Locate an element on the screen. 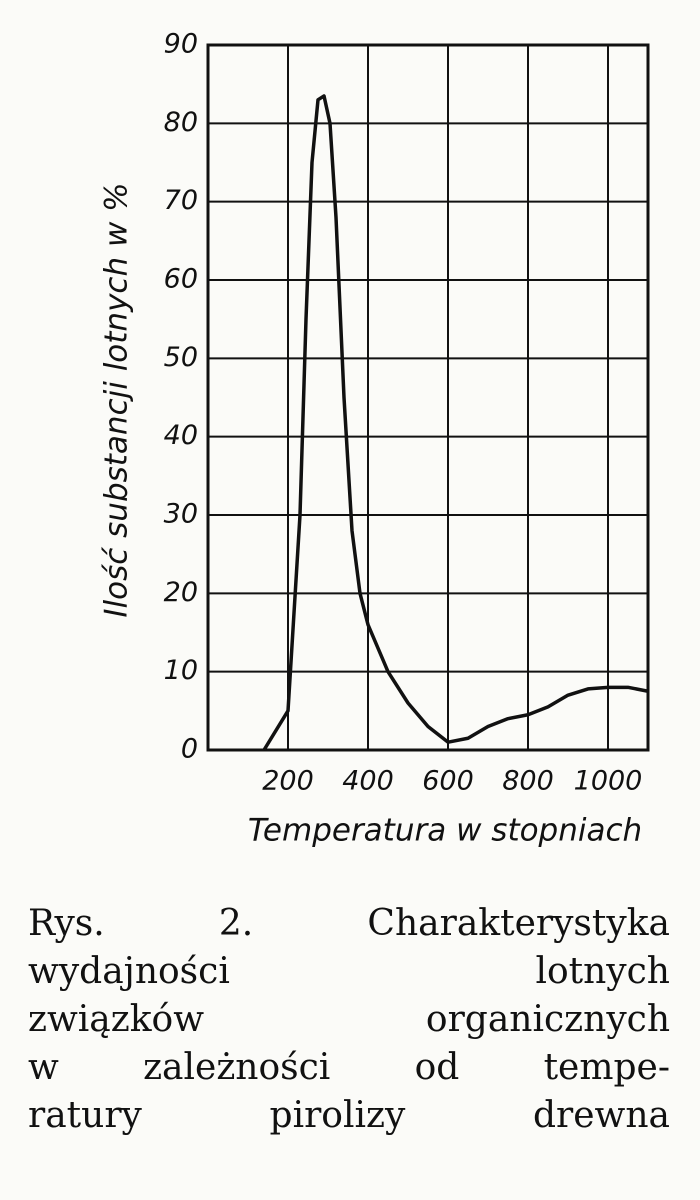  y-tick-label: 0 is located at coordinates (189, 749).